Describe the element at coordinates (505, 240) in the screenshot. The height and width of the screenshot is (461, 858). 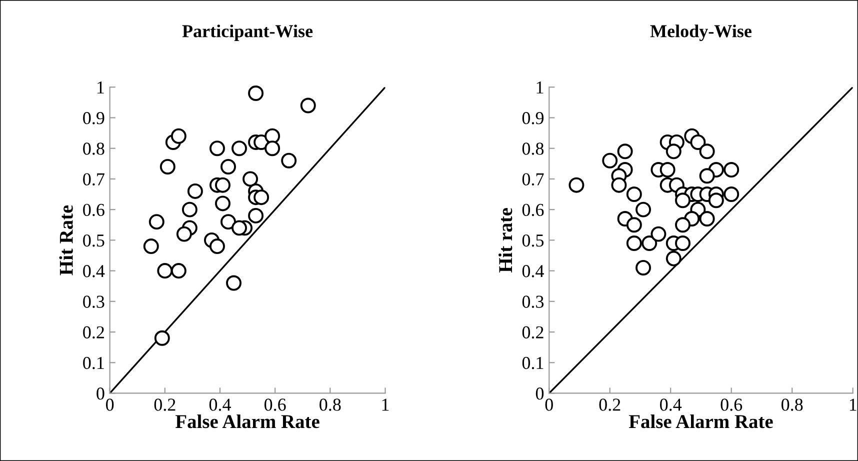
I see `y-axis-title: Hit rate` at that location.